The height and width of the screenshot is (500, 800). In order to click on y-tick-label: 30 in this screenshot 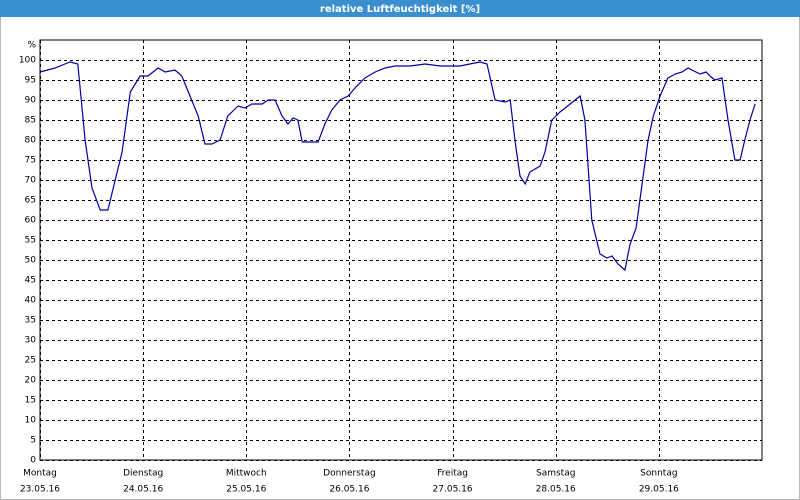, I will do `click(31, 341)`.